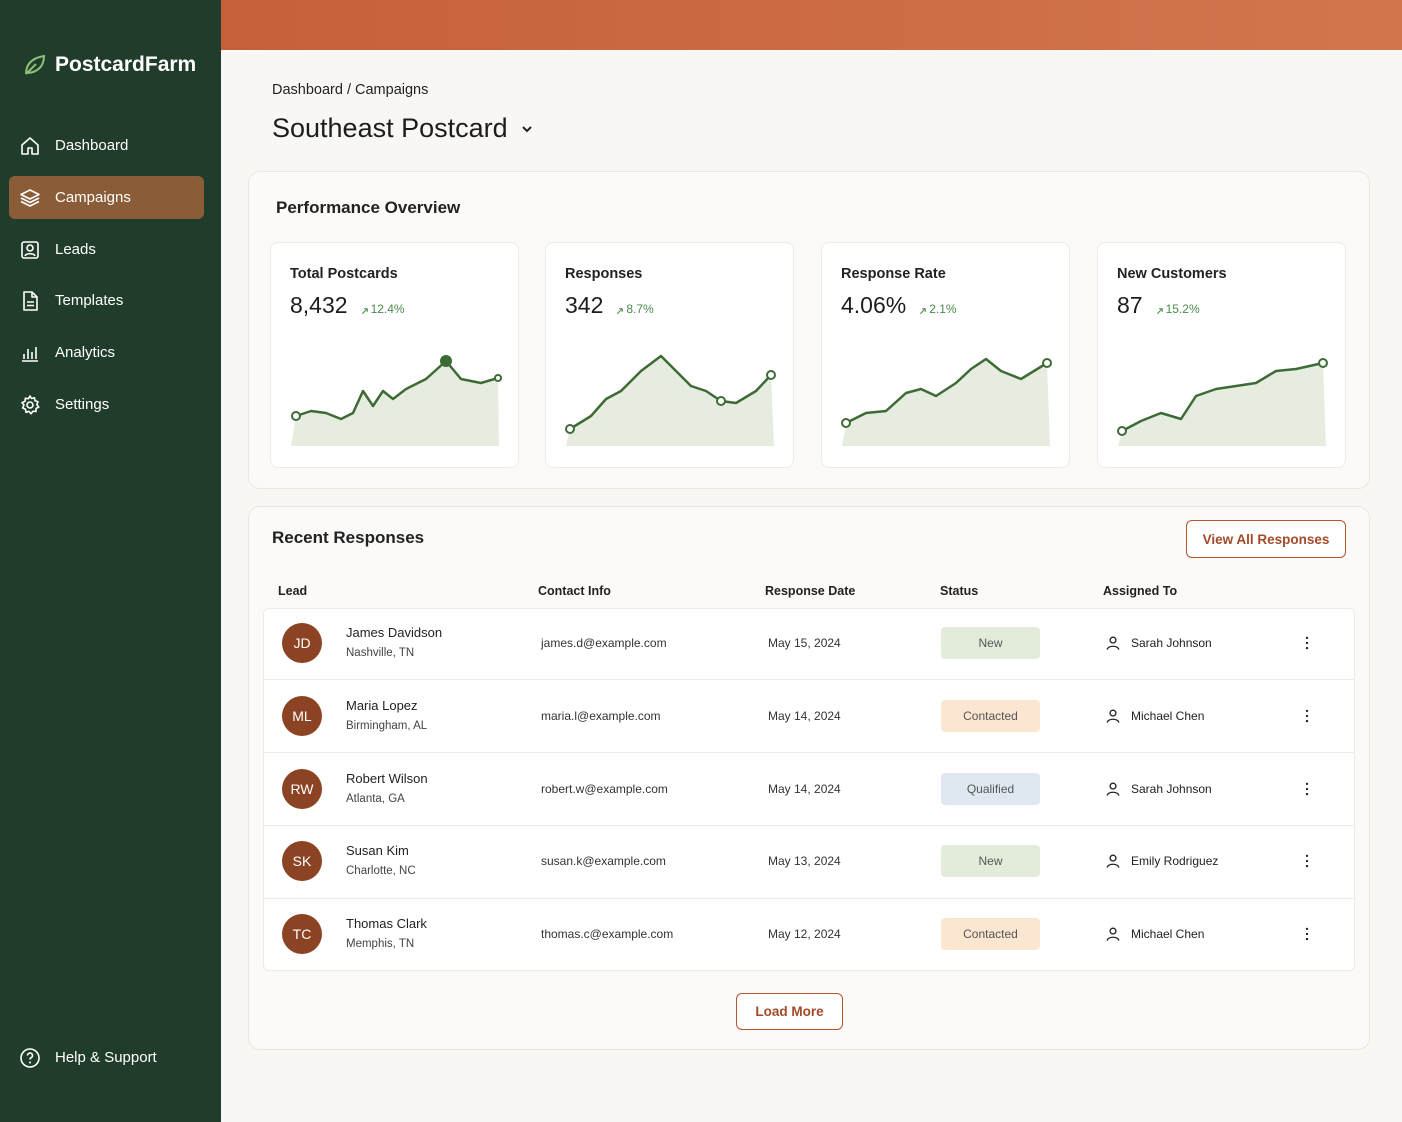 This screenshot has width=1402, height=1122. I want to click on lead-name: Susan Kim, so click(377, 851).